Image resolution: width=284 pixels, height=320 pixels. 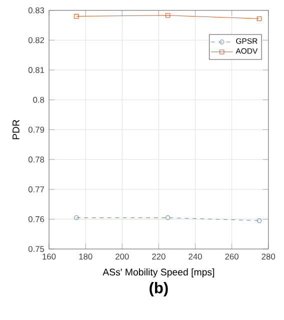 What do you see at coordinates (36, 10) in the screenshot?
I see `y-tick-label: 0.83` at bounding box center [36, 10].